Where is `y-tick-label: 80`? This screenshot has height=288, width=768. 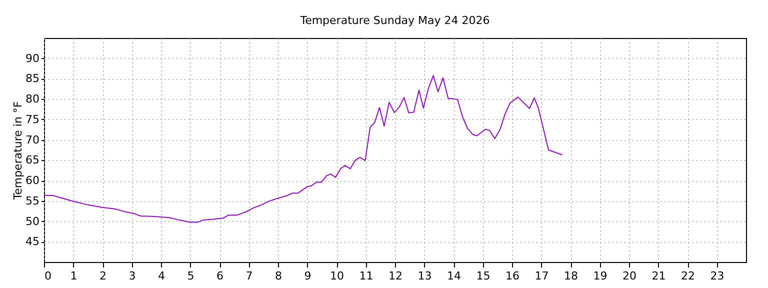
y-tick-label: 80 is located at coordinates (33, 99).